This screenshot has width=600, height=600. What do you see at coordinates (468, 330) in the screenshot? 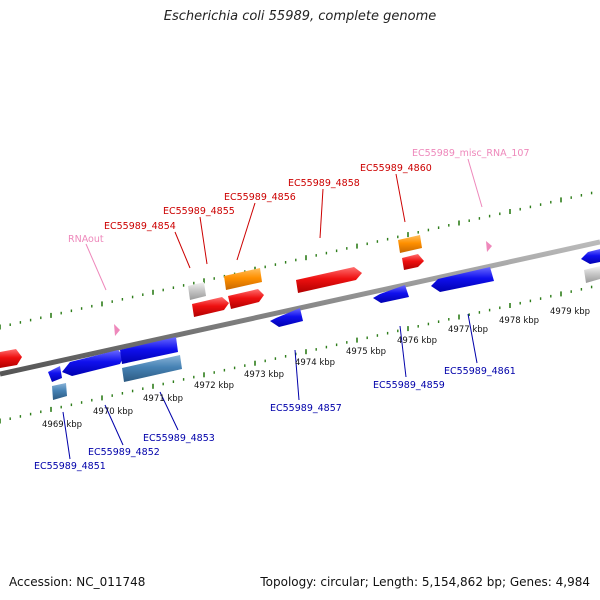
I see `ruler-label: 4977 kbp` at bounding box center [468, 330].